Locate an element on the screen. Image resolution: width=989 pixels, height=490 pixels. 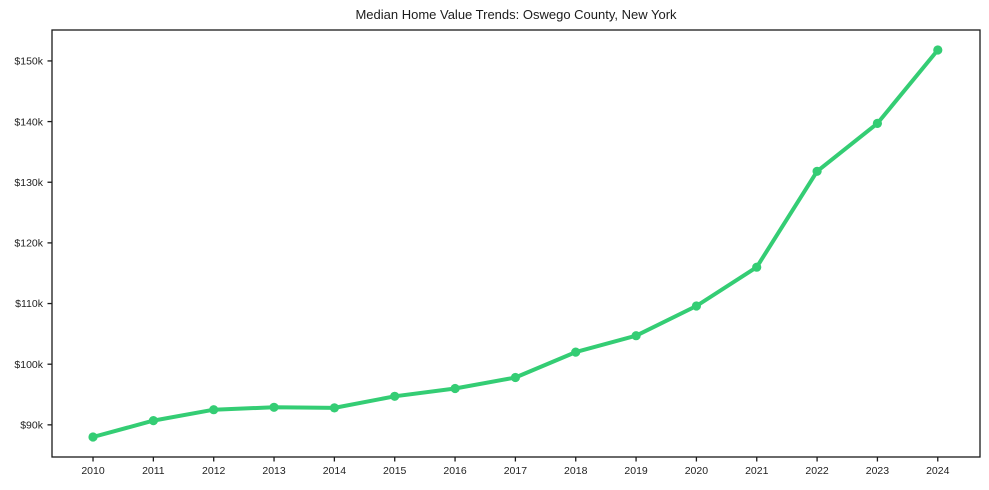
data-point-2020 is located at coordinates (696, 306).